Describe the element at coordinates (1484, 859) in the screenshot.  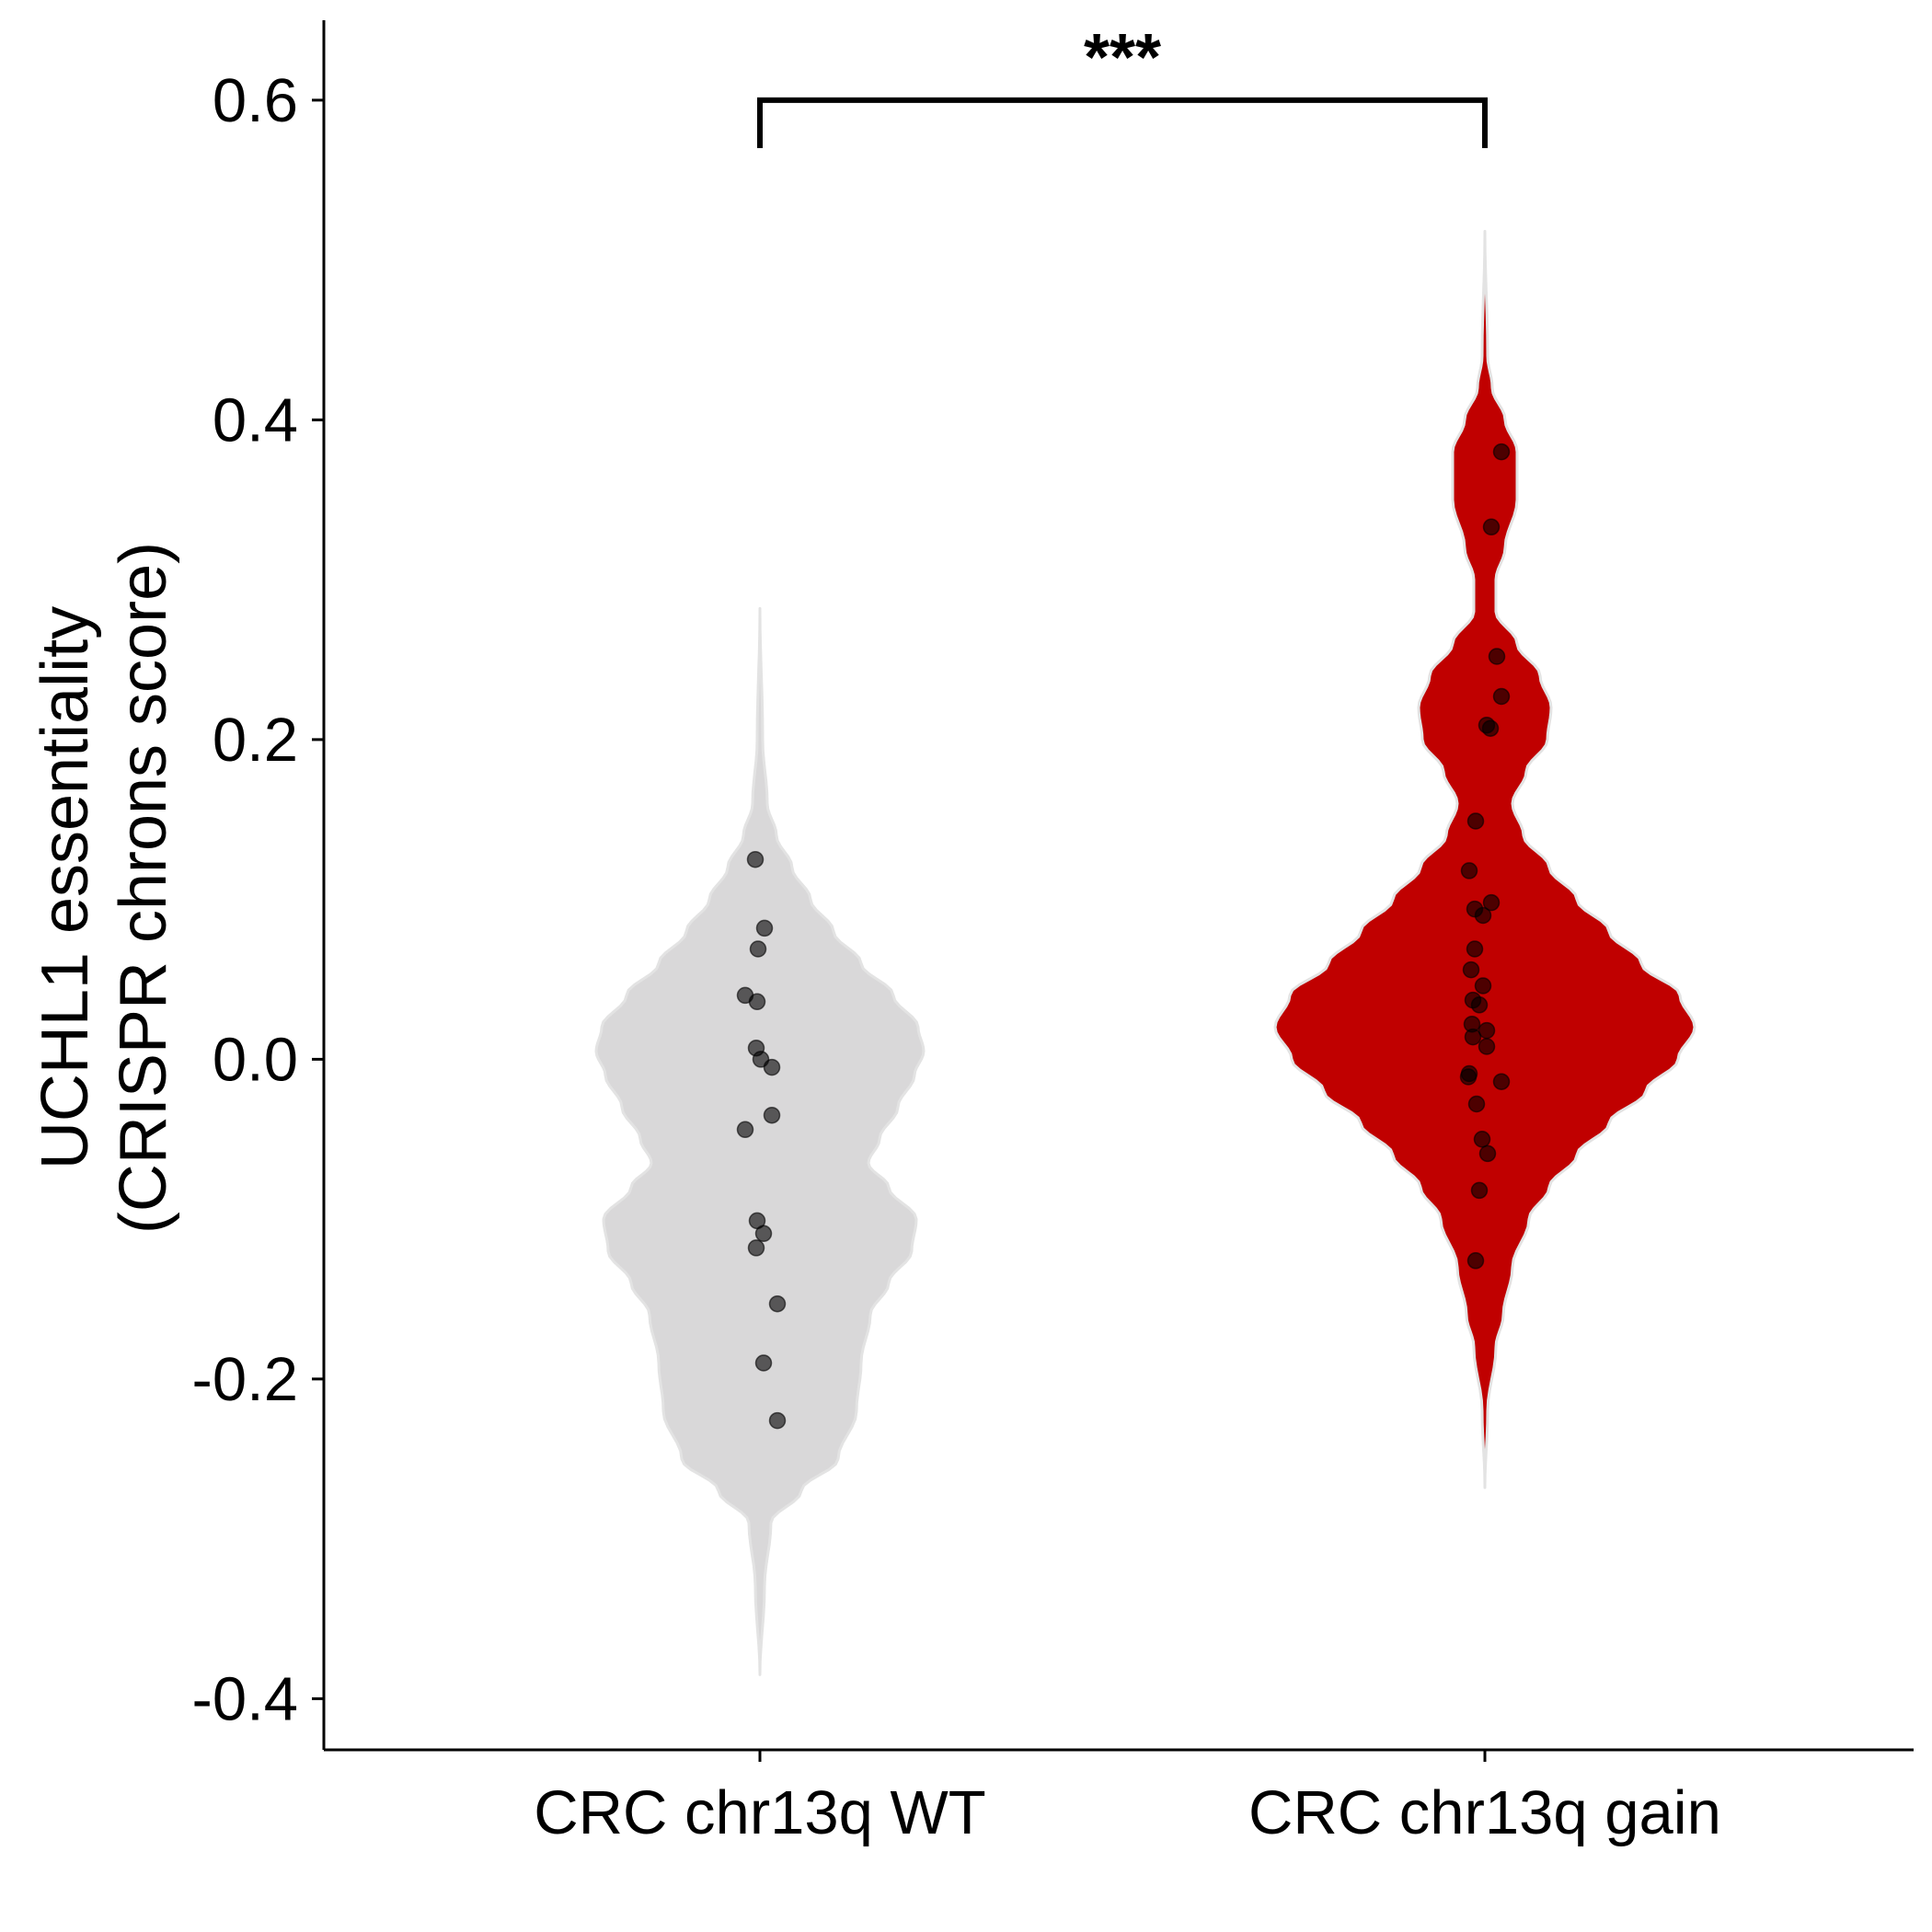
I see `violin-gain` at that location.